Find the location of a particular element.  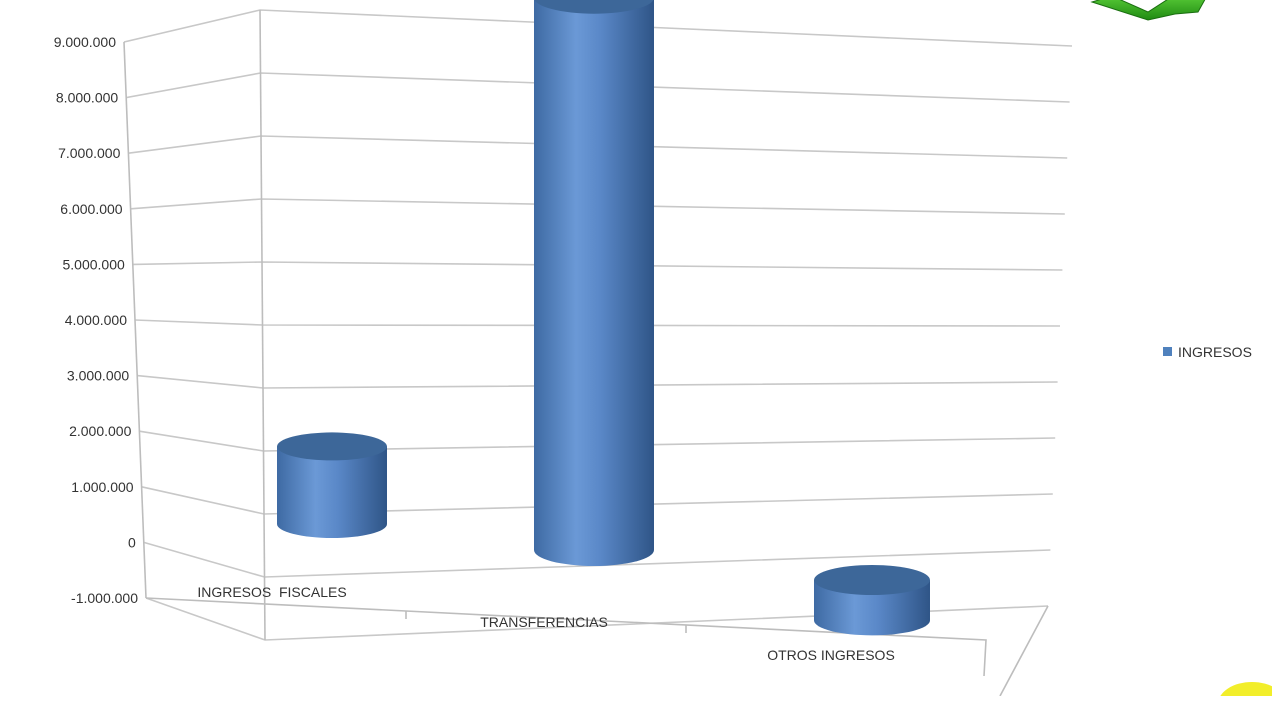

y-tick-label: 5.000.000 is located at coordinates (94, 264).